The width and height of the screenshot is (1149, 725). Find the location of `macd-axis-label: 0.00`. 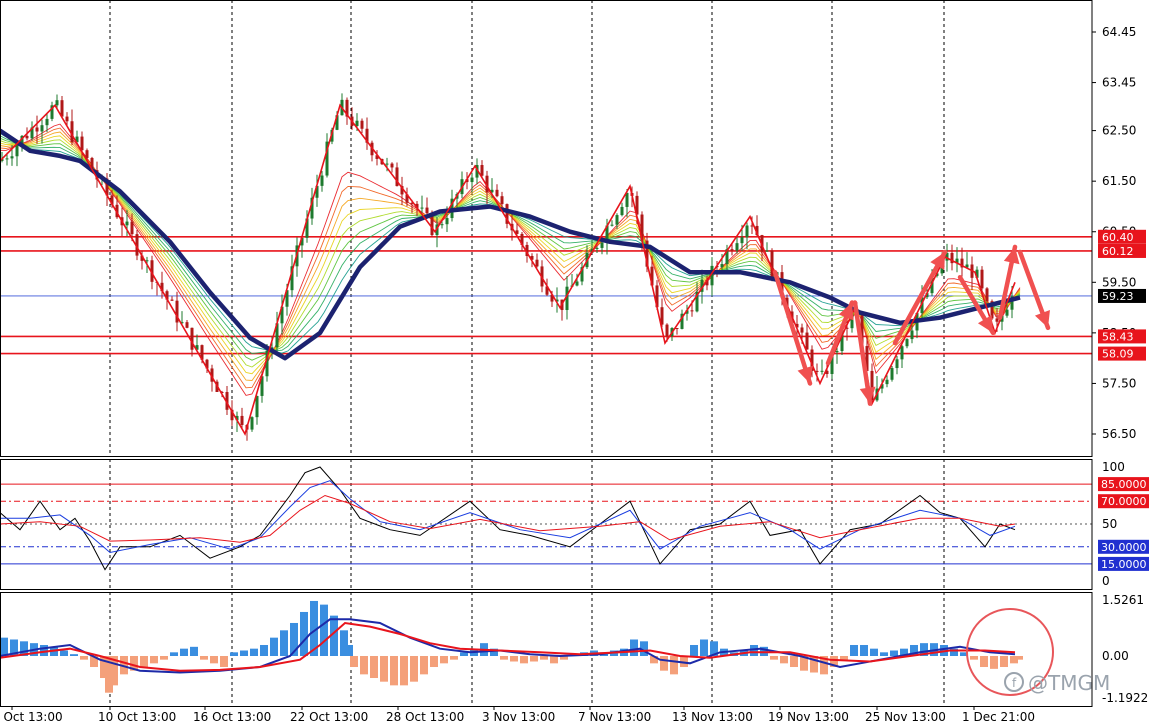

macd-axis-label: 0.00 is located at coordinates (1115, 656).